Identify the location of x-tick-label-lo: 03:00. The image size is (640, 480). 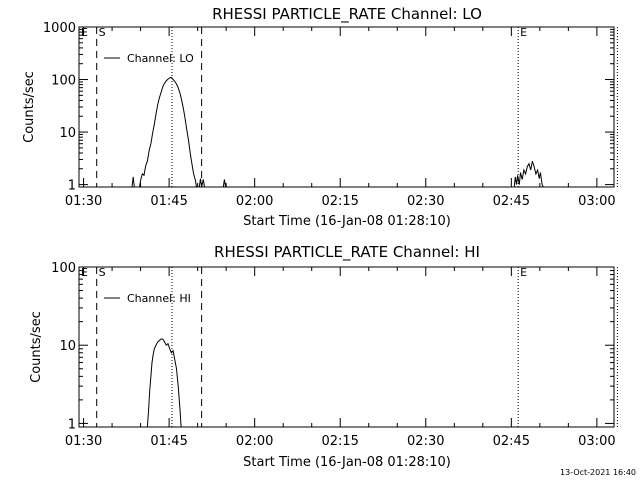
(596, 201).